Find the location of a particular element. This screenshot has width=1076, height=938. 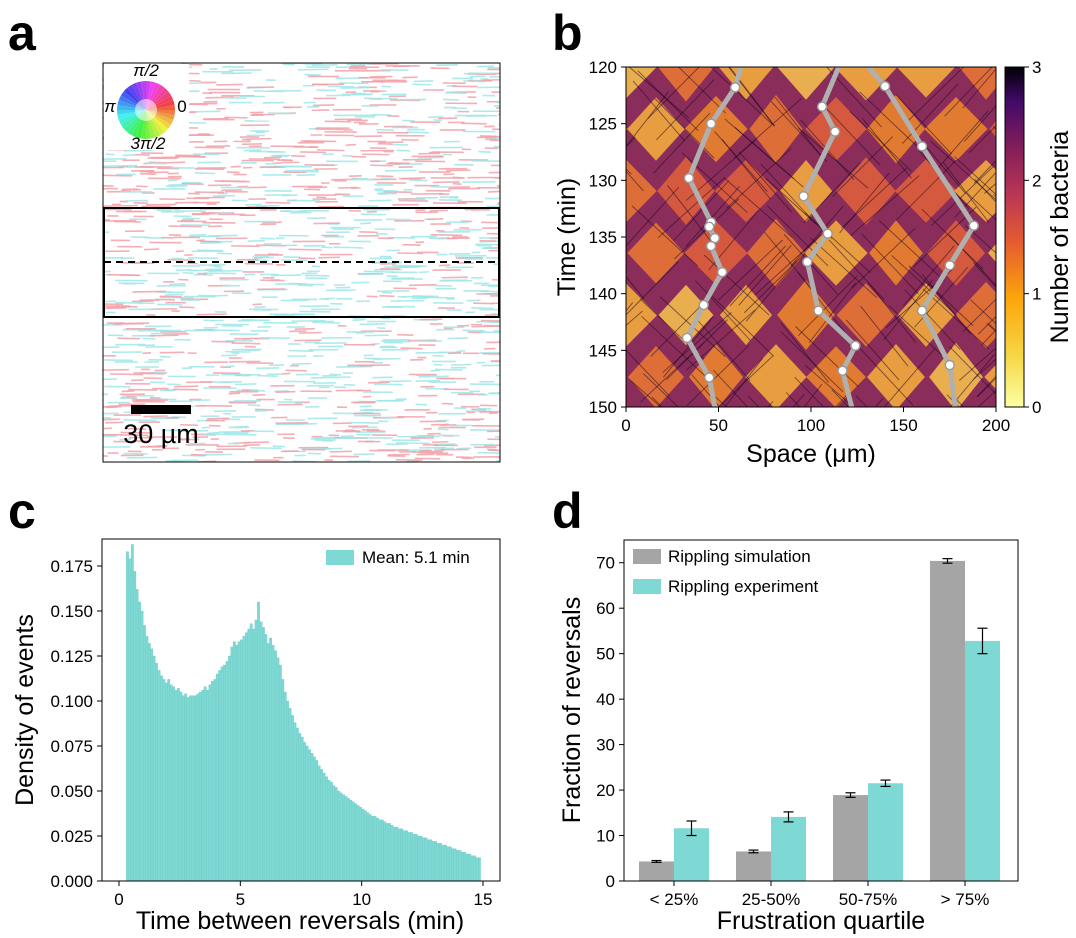

x-tick-label: 0 is located at coordinates (625, 425).